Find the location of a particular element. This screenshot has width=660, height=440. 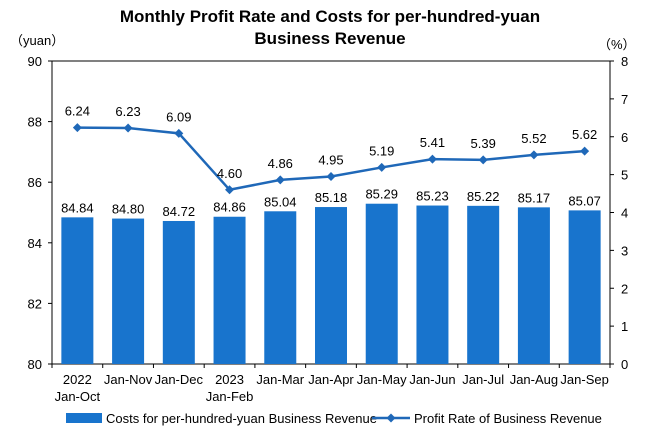

left-axis-tick-label: 84 is located at coordinates (35, 243).